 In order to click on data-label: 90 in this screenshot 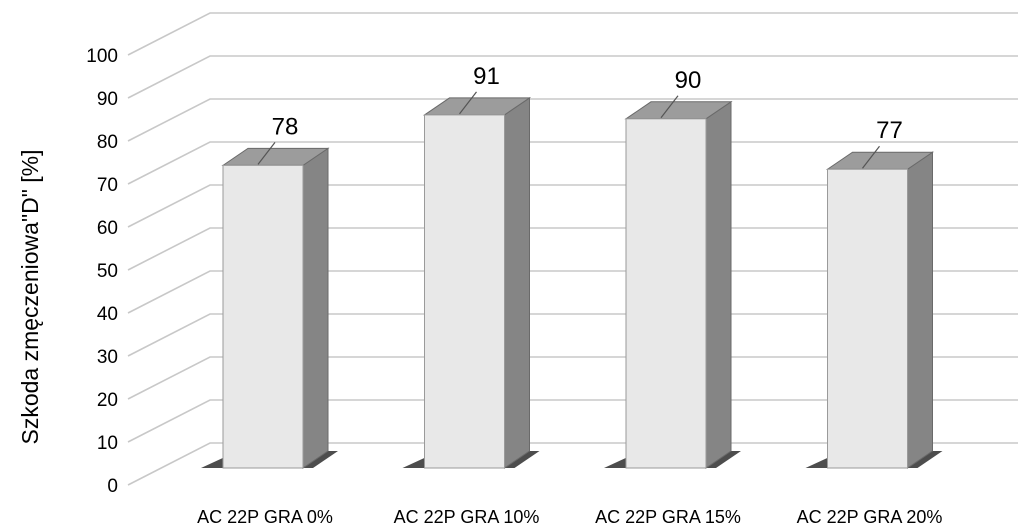, I will do `click(688, 80)`.